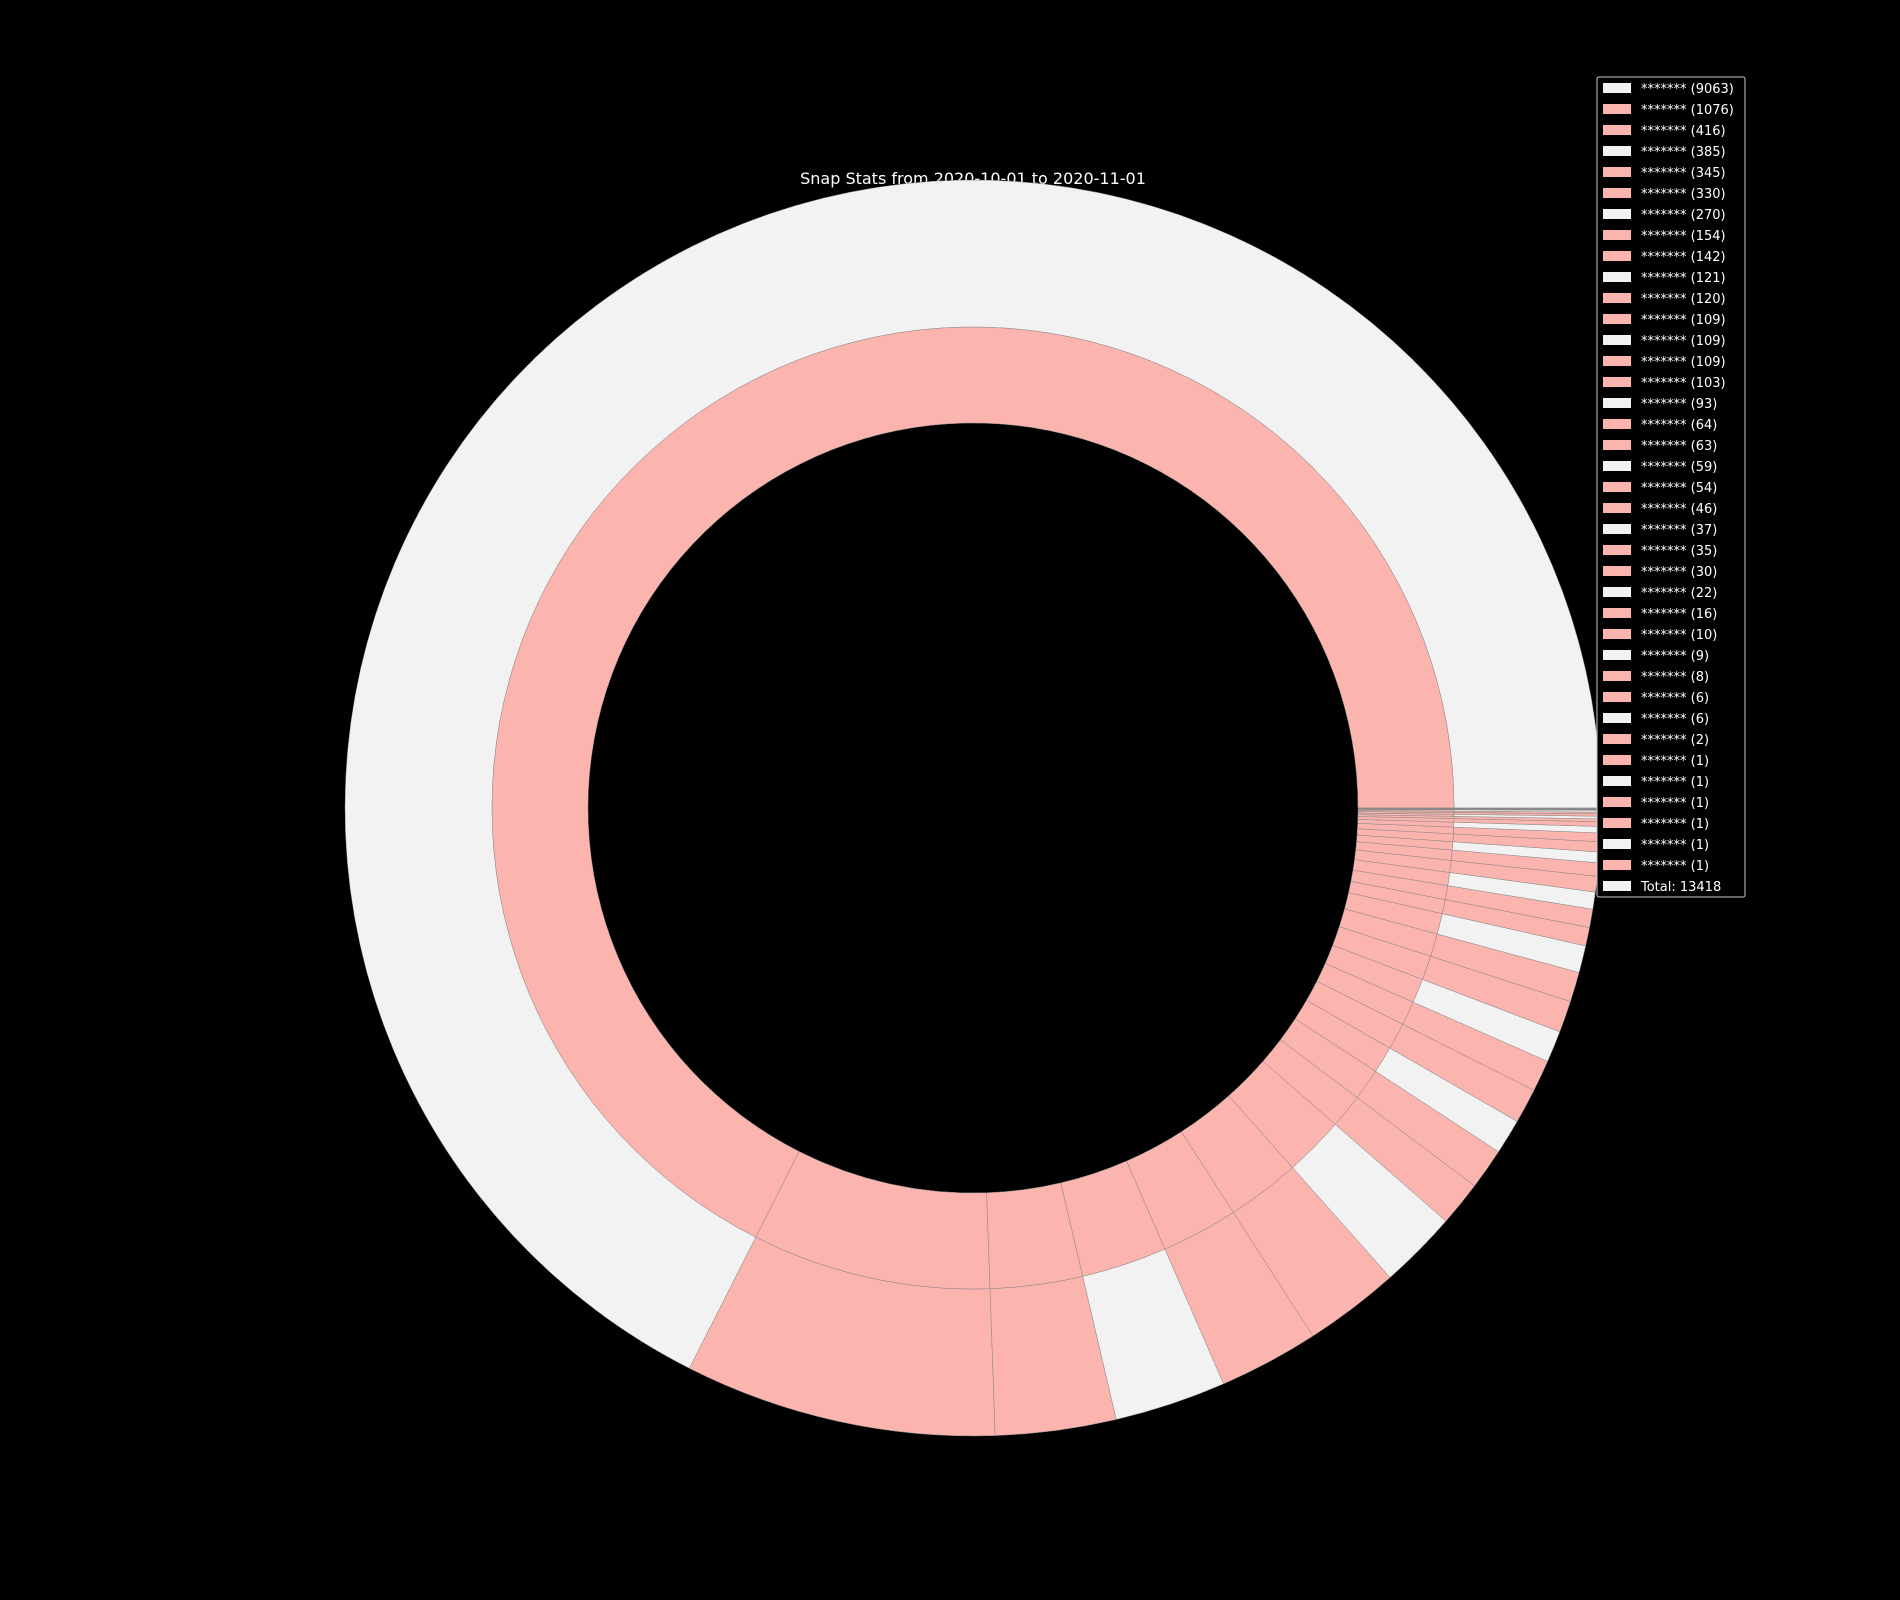 The height and width of the screenshot is (1600, 1900). I want to click on legend-label: ******* (154), so click(1683, 236).